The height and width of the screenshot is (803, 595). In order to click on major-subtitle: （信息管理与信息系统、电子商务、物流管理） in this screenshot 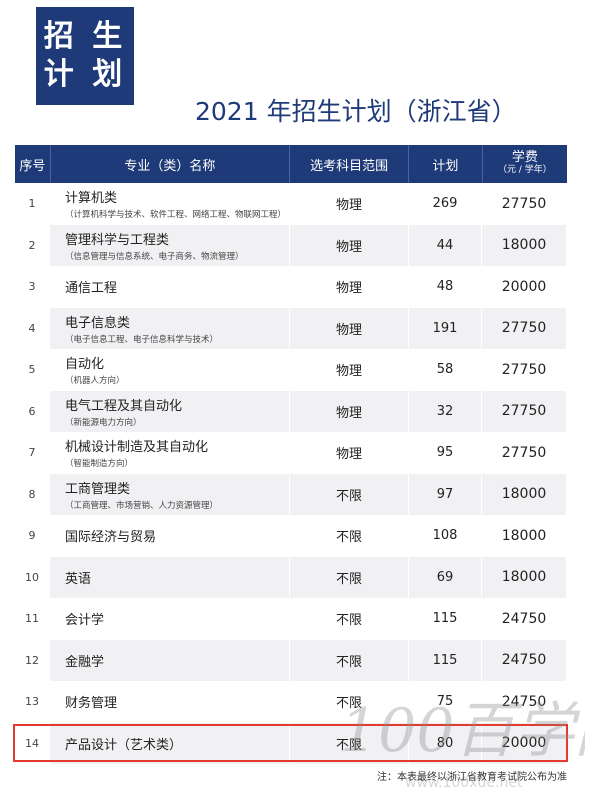, I will do `click(154, 256)`.